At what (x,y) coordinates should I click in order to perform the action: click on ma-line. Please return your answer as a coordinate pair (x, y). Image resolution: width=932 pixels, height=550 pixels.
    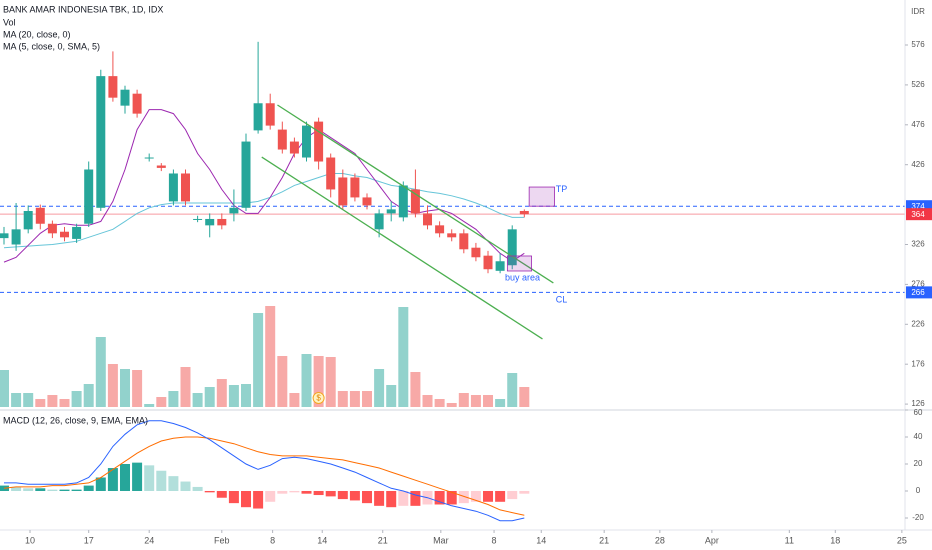
    Looking at the image, I should click on (264, 211).